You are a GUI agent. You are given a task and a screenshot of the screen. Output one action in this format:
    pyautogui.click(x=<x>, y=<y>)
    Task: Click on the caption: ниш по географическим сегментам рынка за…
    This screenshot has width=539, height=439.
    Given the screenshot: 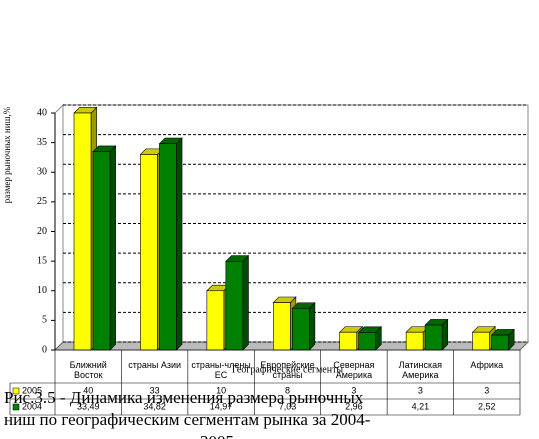 What is the action you would take?
    pyautogui.click(x=187, y=419)
    